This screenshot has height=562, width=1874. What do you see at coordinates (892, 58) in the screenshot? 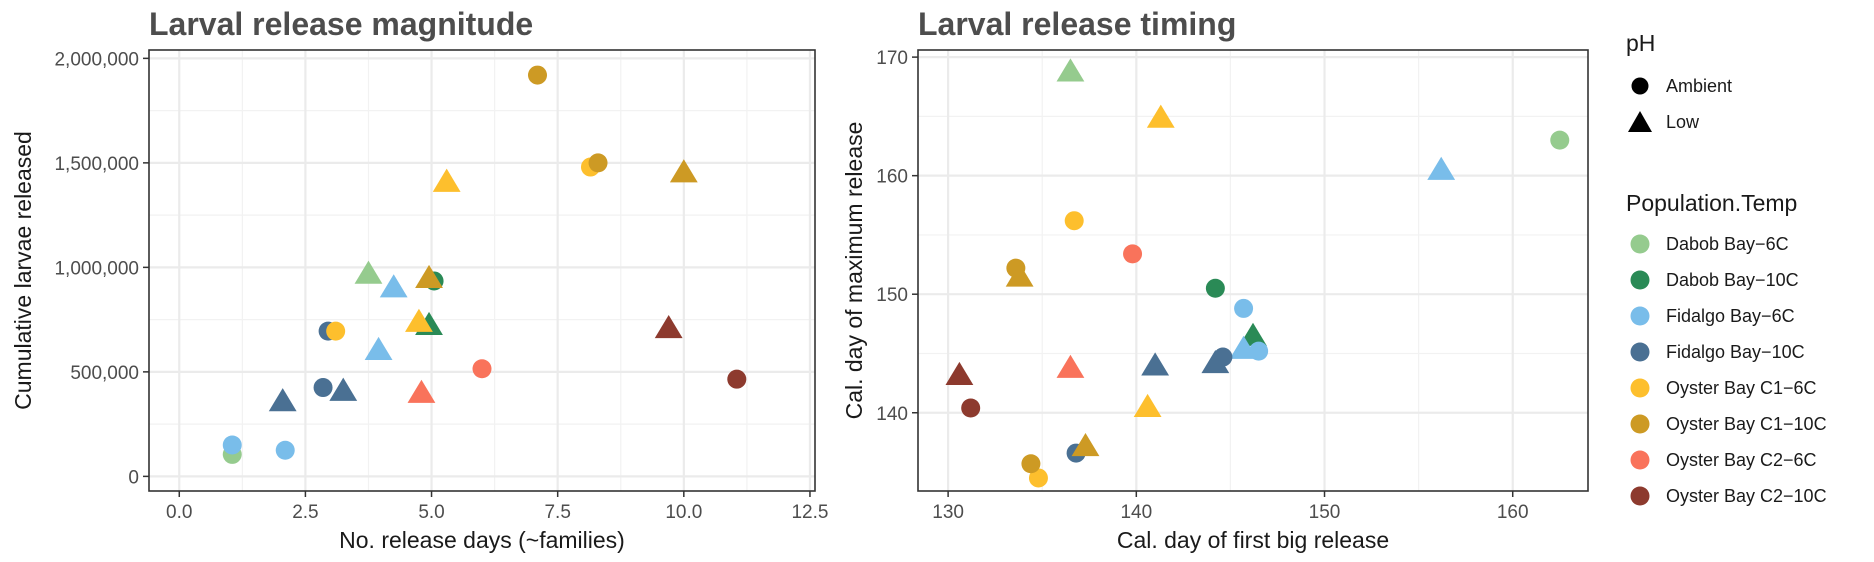
I see `y-tick-label: 170` at bounding box center [892, 58].